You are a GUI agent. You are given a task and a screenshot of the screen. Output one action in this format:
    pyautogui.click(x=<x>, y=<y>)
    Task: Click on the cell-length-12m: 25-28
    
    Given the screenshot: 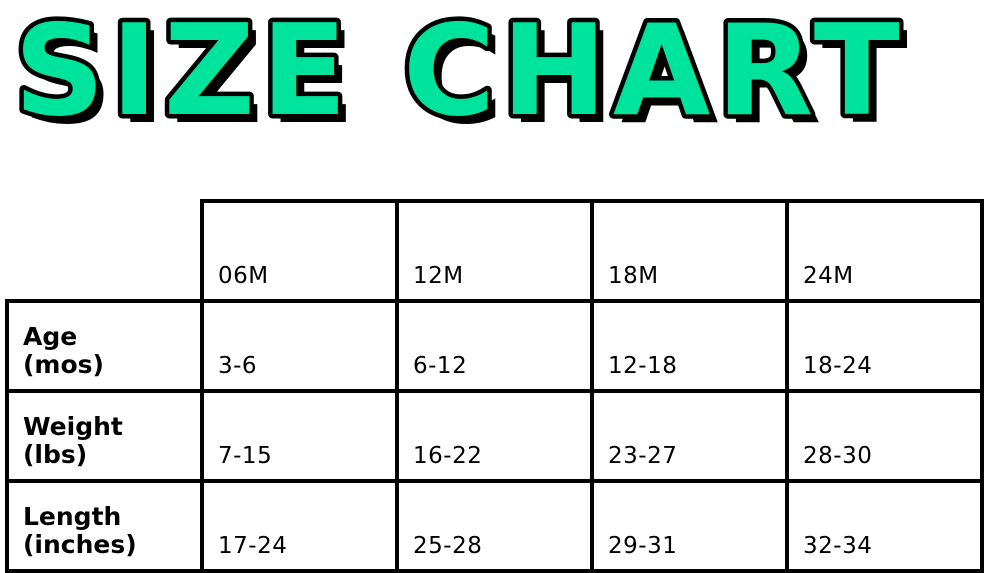 What is the action you would take?
    pyautogui.click(x=494, y=526)
    